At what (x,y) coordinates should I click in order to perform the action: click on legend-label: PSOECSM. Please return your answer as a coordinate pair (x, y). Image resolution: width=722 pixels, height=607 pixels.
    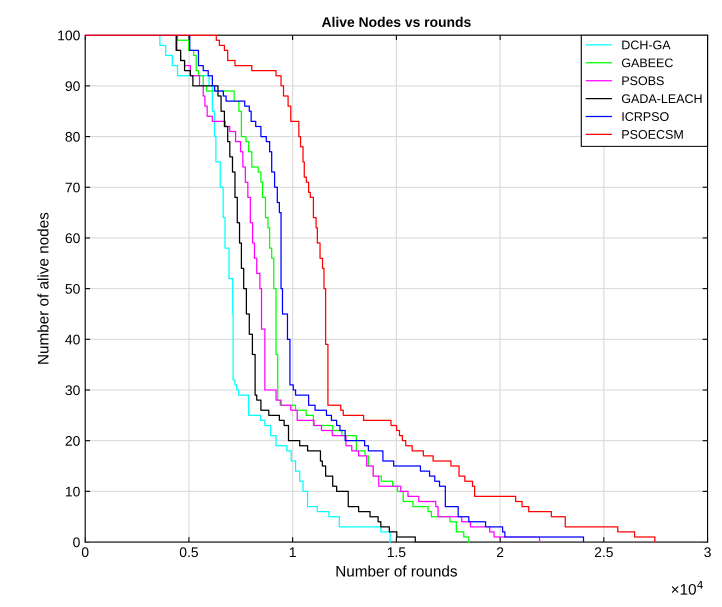
    Looking at the image, I should click on (652, 134).